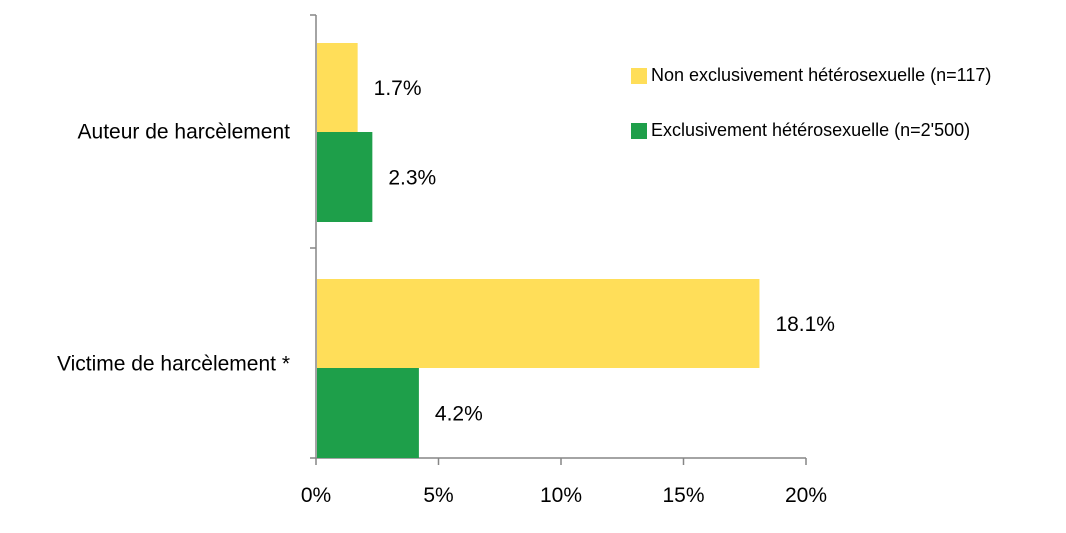 The width and height of the screenshot is (1066, 533). Describe the element at coordinates (810, 130) in the screenshot. I see `legend-label: Exclusivement hétérosexuelle (n=2'500)` at that location.